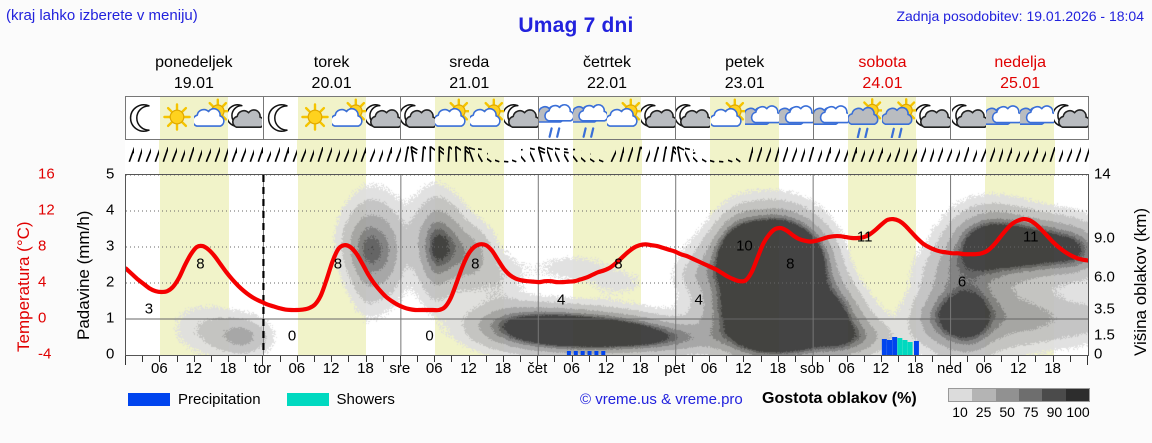 The image size is (1152, 443). Describe the element at coordinates (177, 118) in the screenshot. I see `sun-icon` at that location.